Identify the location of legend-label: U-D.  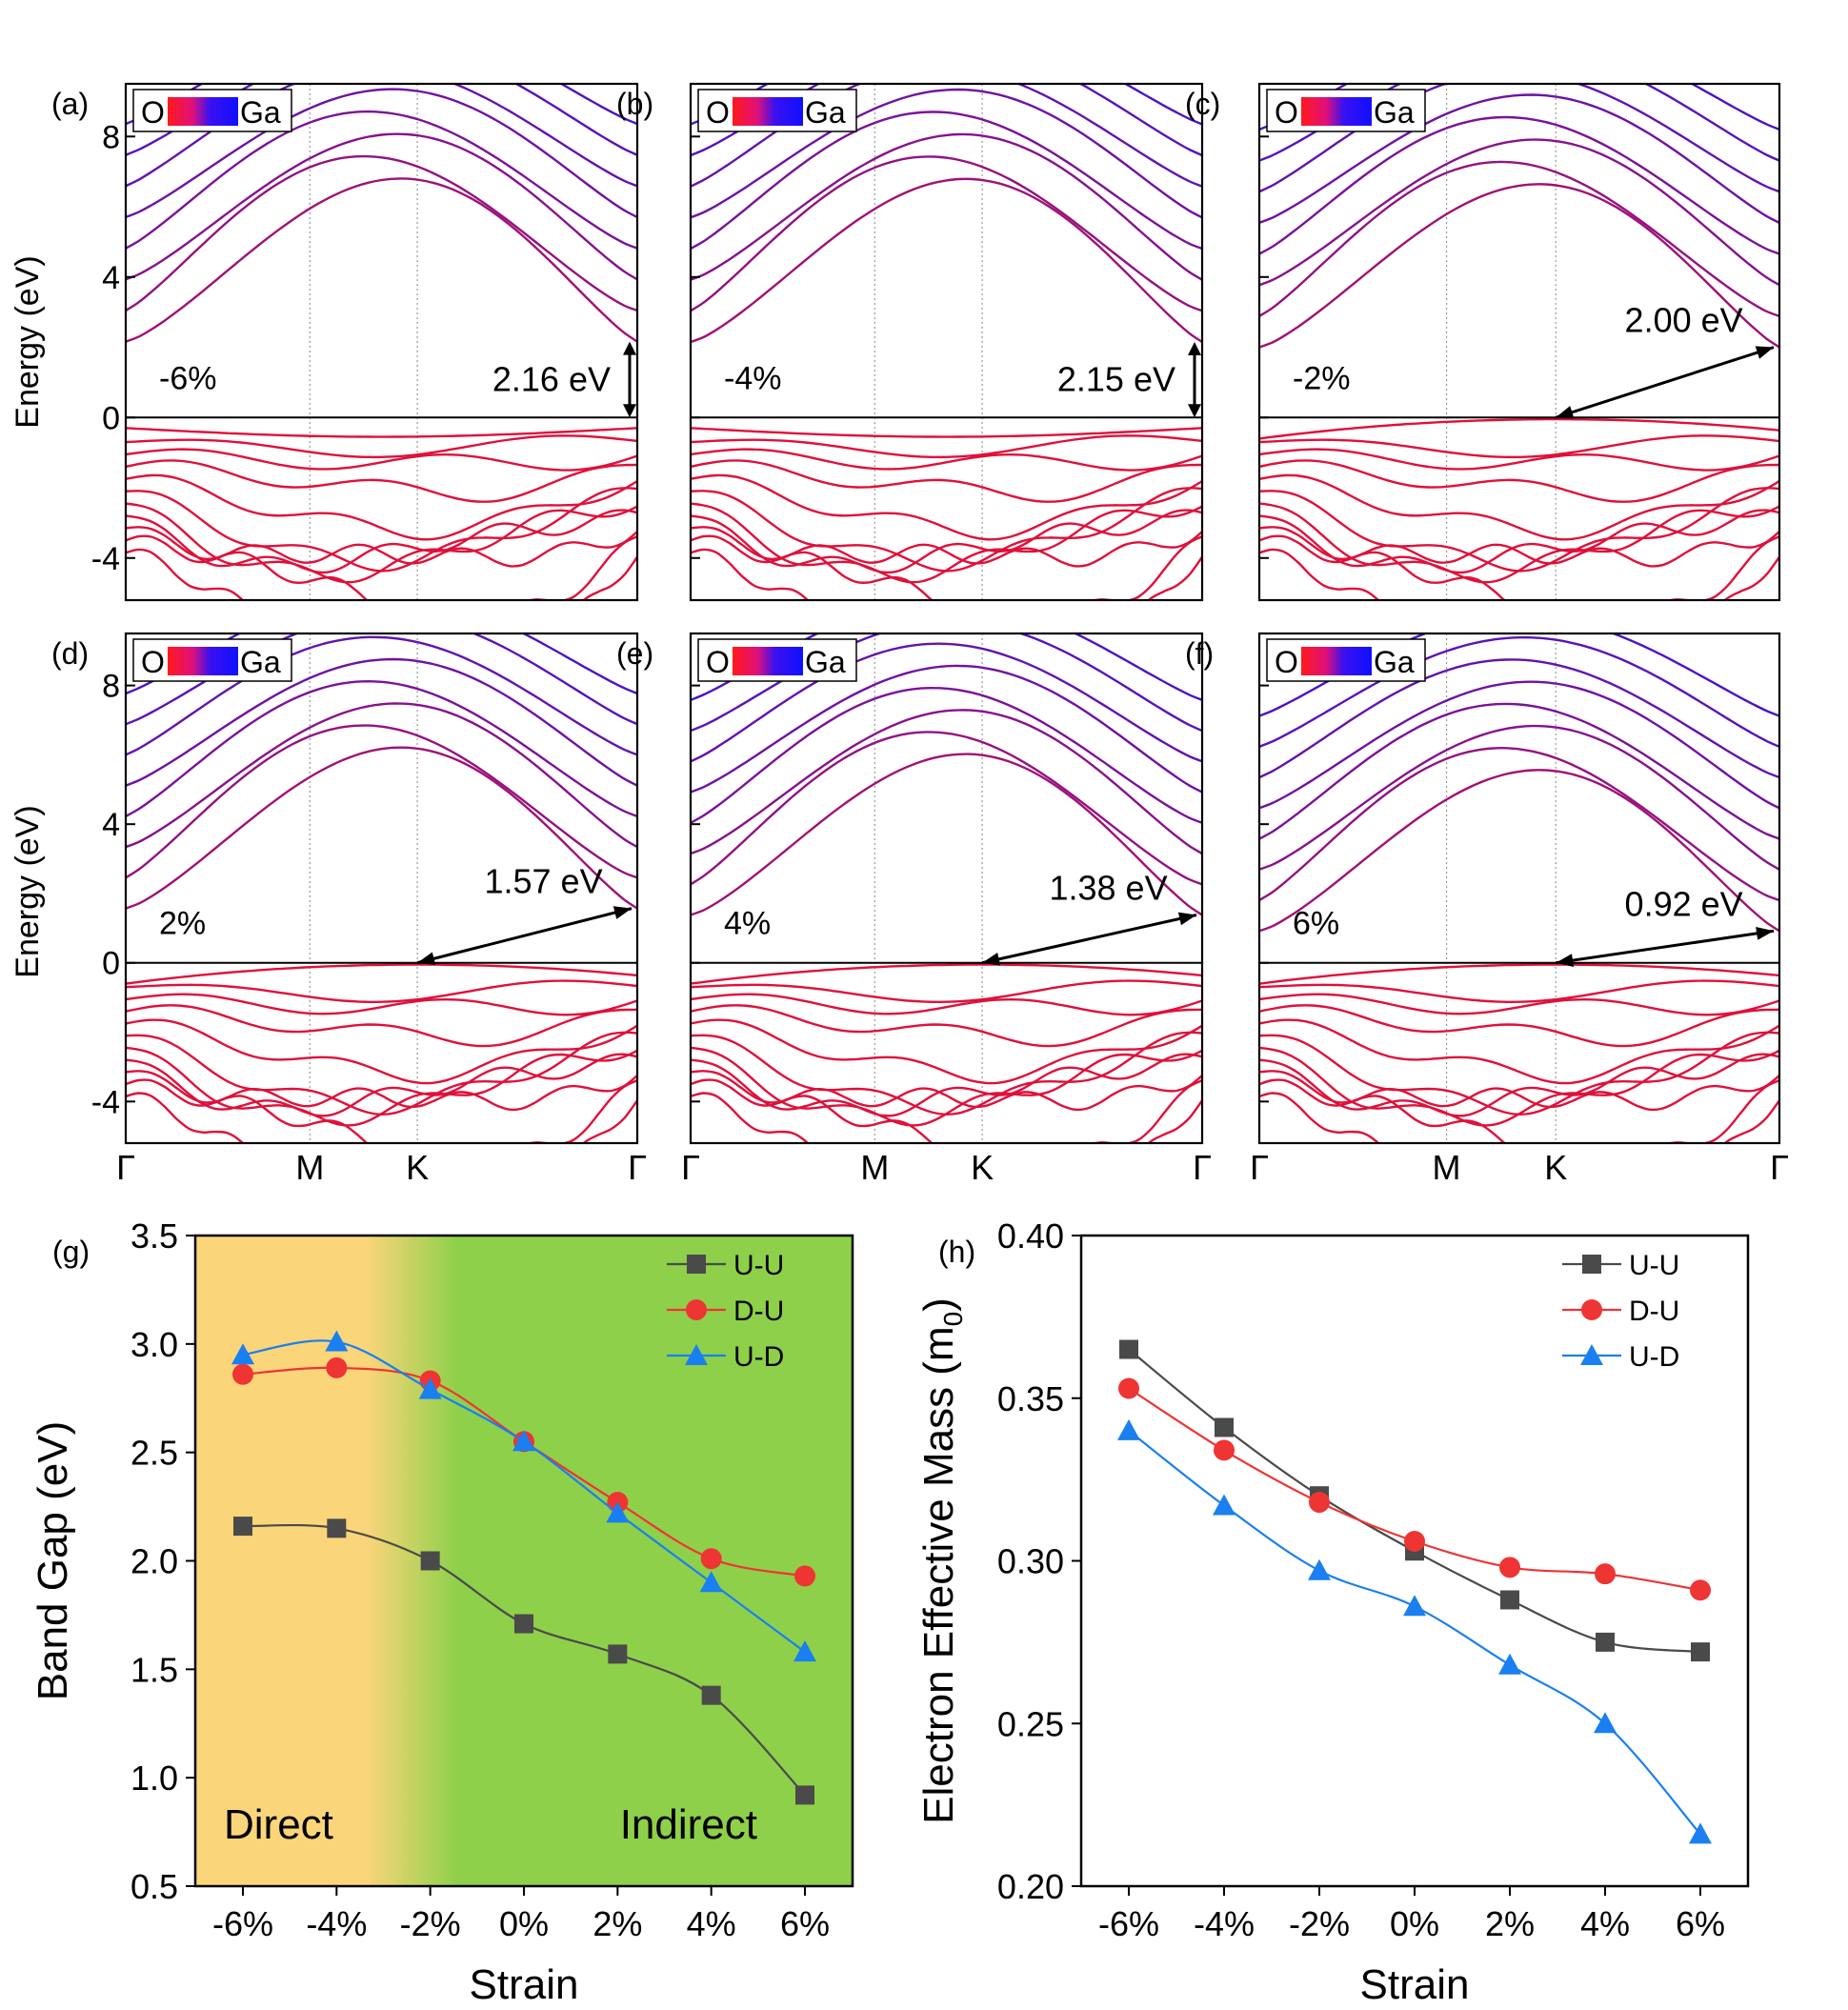
(1654, 1357).